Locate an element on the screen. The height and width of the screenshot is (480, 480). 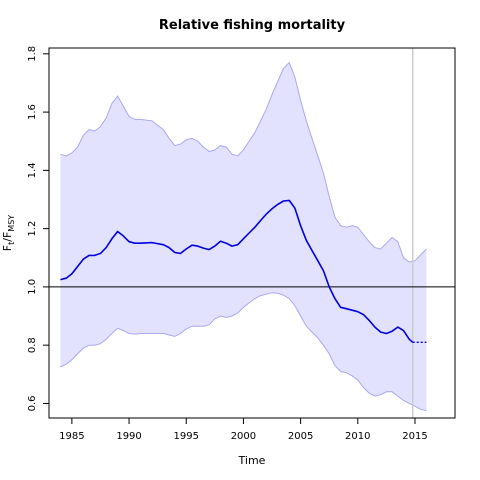
x-tick-label: 2015 is located at coordinates (414, 436).